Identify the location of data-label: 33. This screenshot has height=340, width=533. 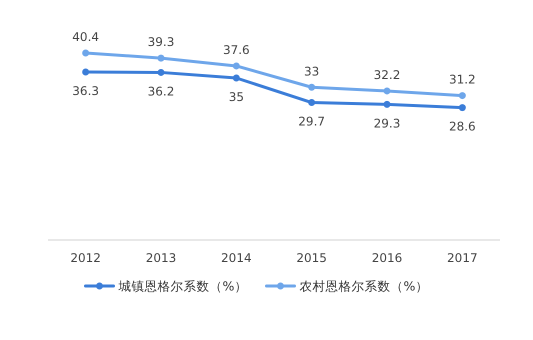
(312, 71).